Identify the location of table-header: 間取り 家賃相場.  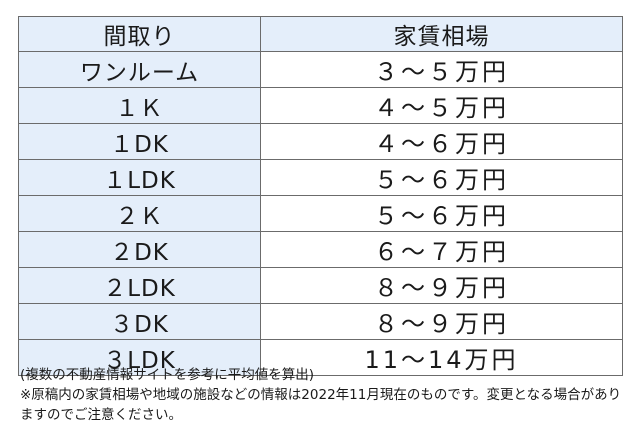
(320, 34).